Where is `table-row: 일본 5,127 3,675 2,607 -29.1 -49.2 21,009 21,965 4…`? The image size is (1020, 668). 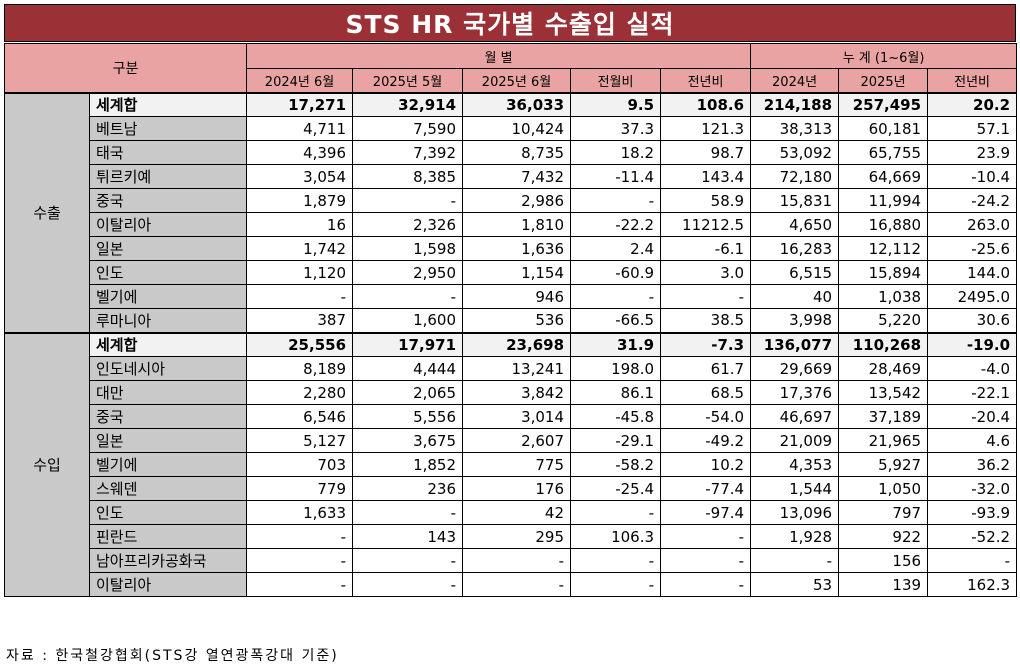
table-row: 일본 5,127 3,675 2,607 -29.1 -49.2 21,009 21,965 4… is located at coordinates (511, 440).